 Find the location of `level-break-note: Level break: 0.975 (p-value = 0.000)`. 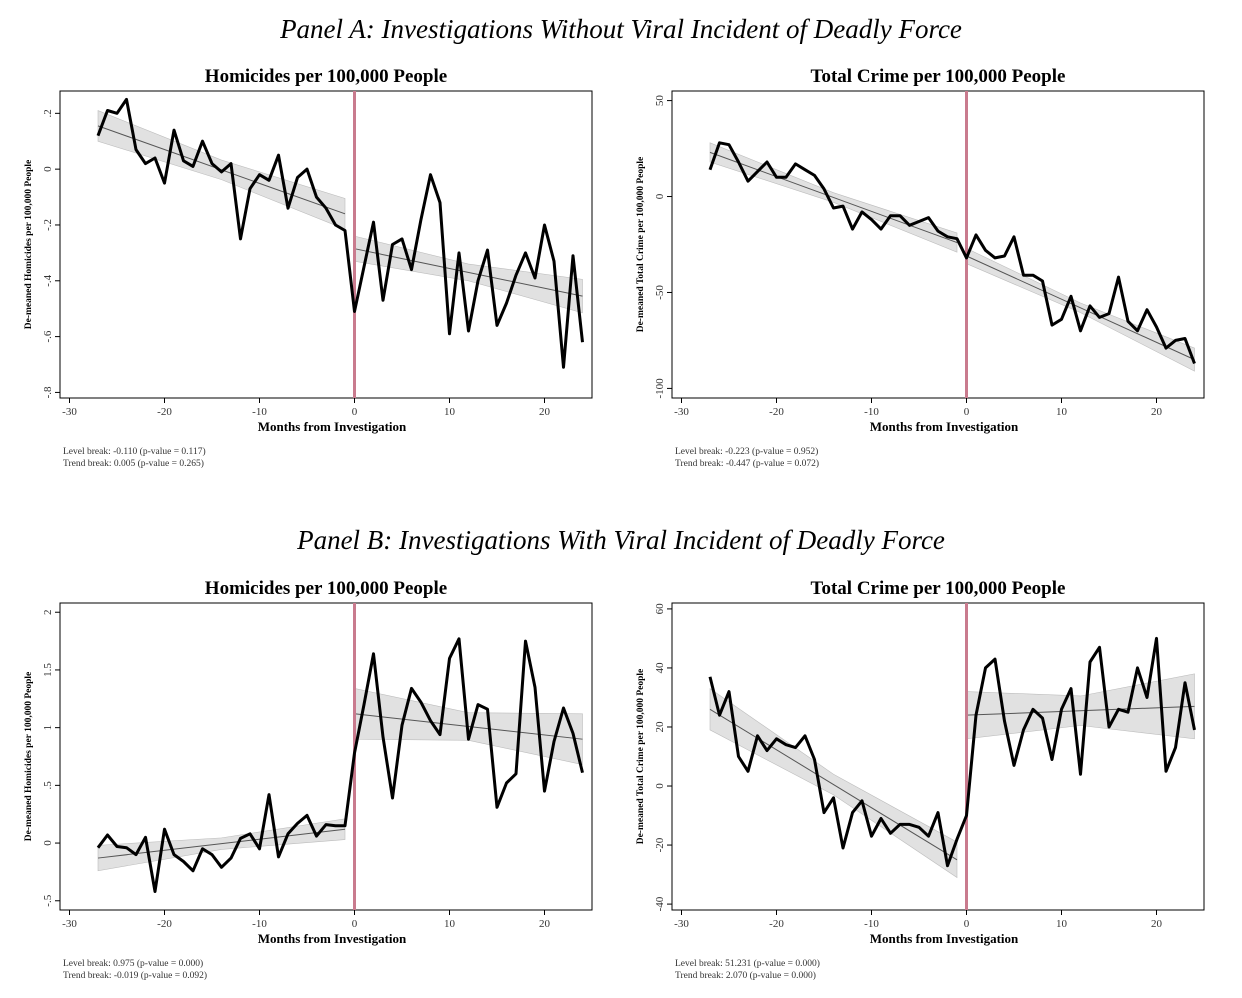

level-break-note: Level break: 0.975 (p-value = 0.000) is located at coordinates (133, 963).